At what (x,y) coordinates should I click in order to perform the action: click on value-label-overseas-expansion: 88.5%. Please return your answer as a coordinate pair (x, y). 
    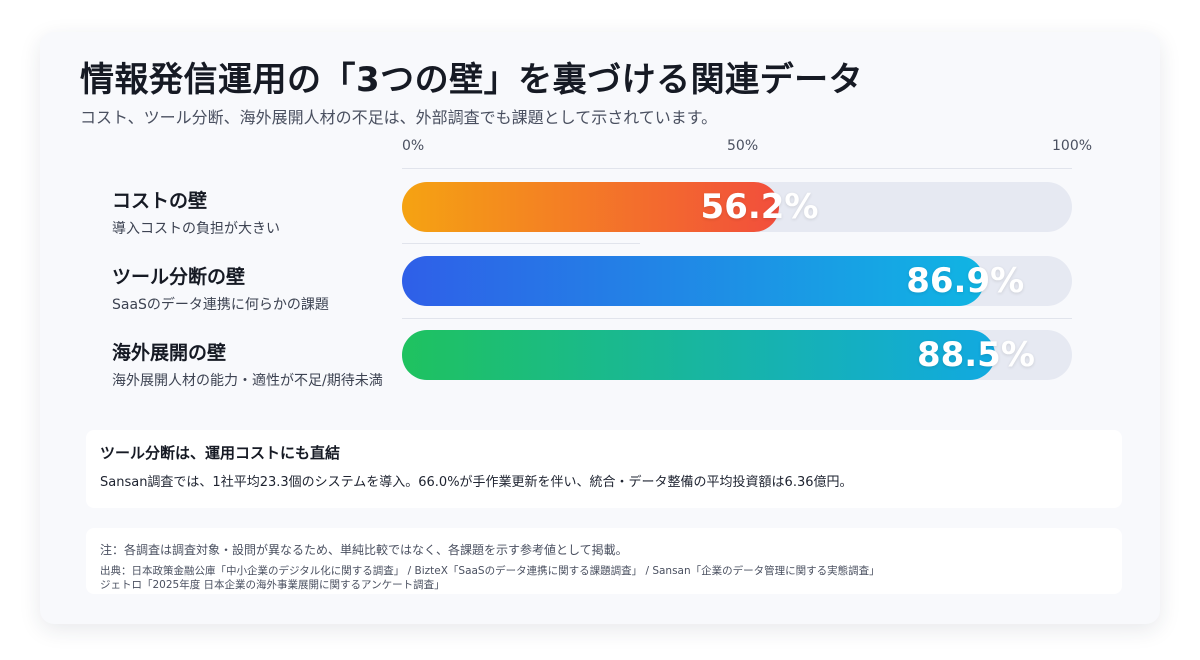
    Looking at the image, I should click on (975, 355).